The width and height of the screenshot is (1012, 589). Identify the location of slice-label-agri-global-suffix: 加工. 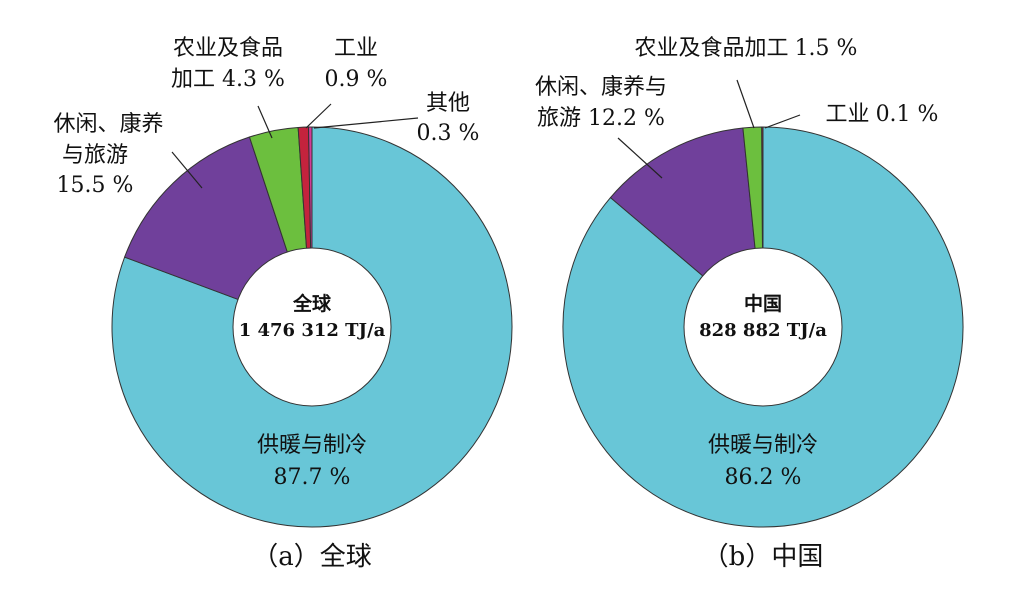
(196, 79).